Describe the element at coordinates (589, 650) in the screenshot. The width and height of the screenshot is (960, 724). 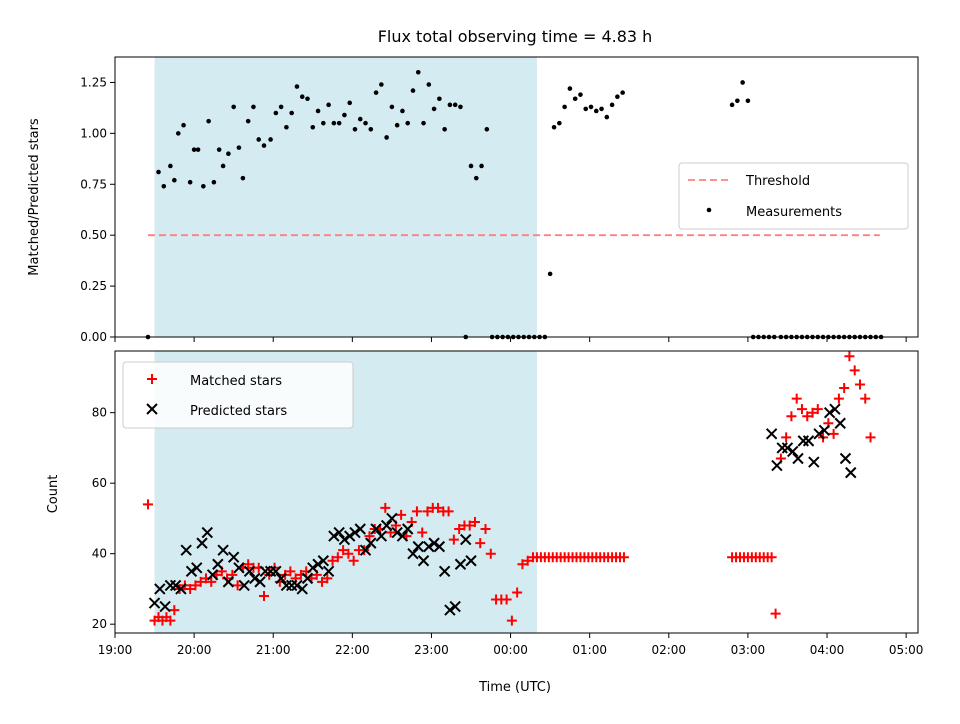
I see `x-tick-label: 01:00` at that location.